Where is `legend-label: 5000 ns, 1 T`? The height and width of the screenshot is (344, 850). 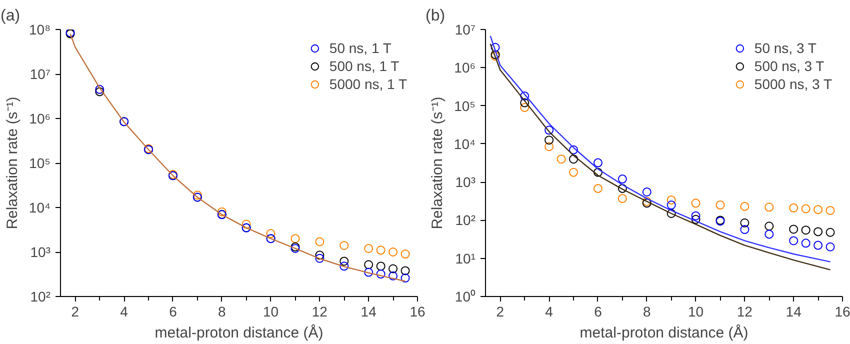 legend-label: 5000 ns, 1 T is located at coordinates (368, 84).